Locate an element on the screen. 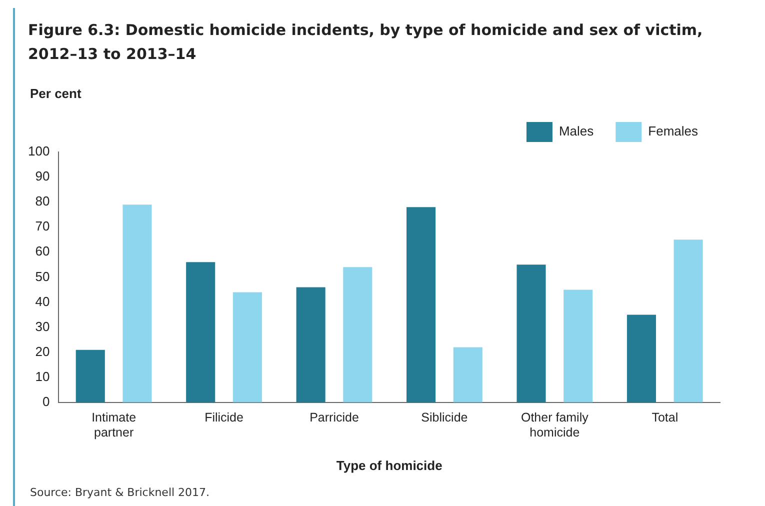 The height and width of the screenshot is (506, 765). chart-title: Figure 6.3: Domestic homicide incidents, by type of homicide and sex of victim, 2012–13 to 2013–14 is located at coordinates (366, 42).